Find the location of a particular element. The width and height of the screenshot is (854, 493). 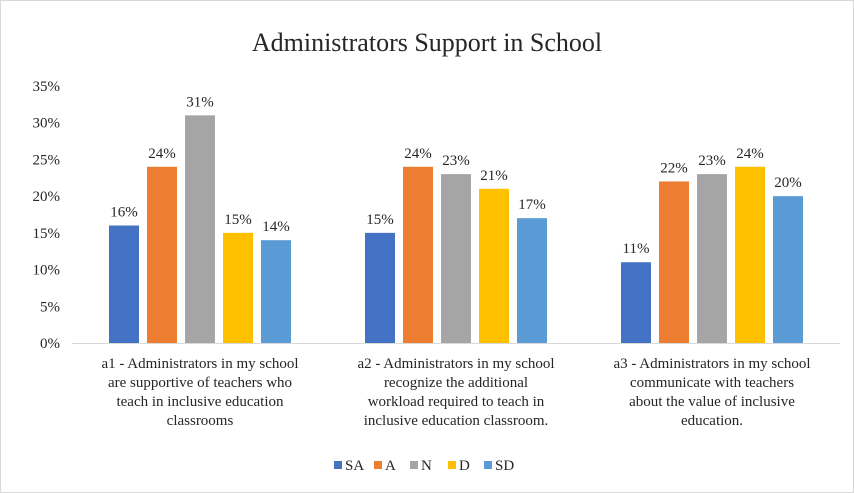

data-label: 31% is located at coordinates (200, 102).